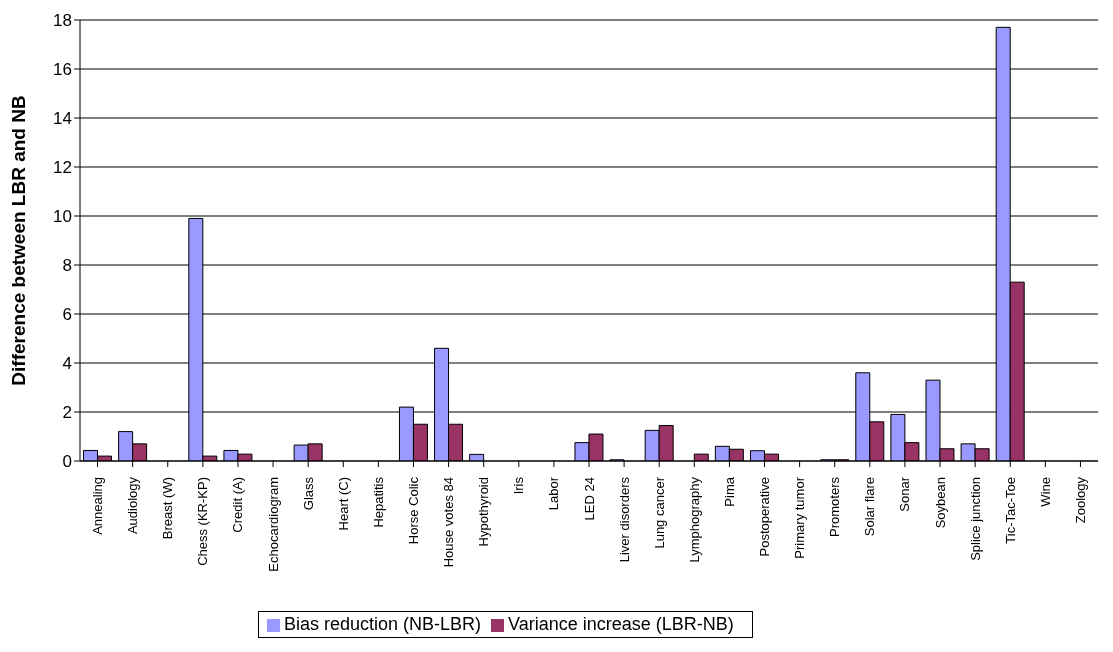 This screenshot has height=652, width=1113. Describe the element at coordinates (729, 491) in the screenshot. I see `x-tick-label: Pima` at that location.